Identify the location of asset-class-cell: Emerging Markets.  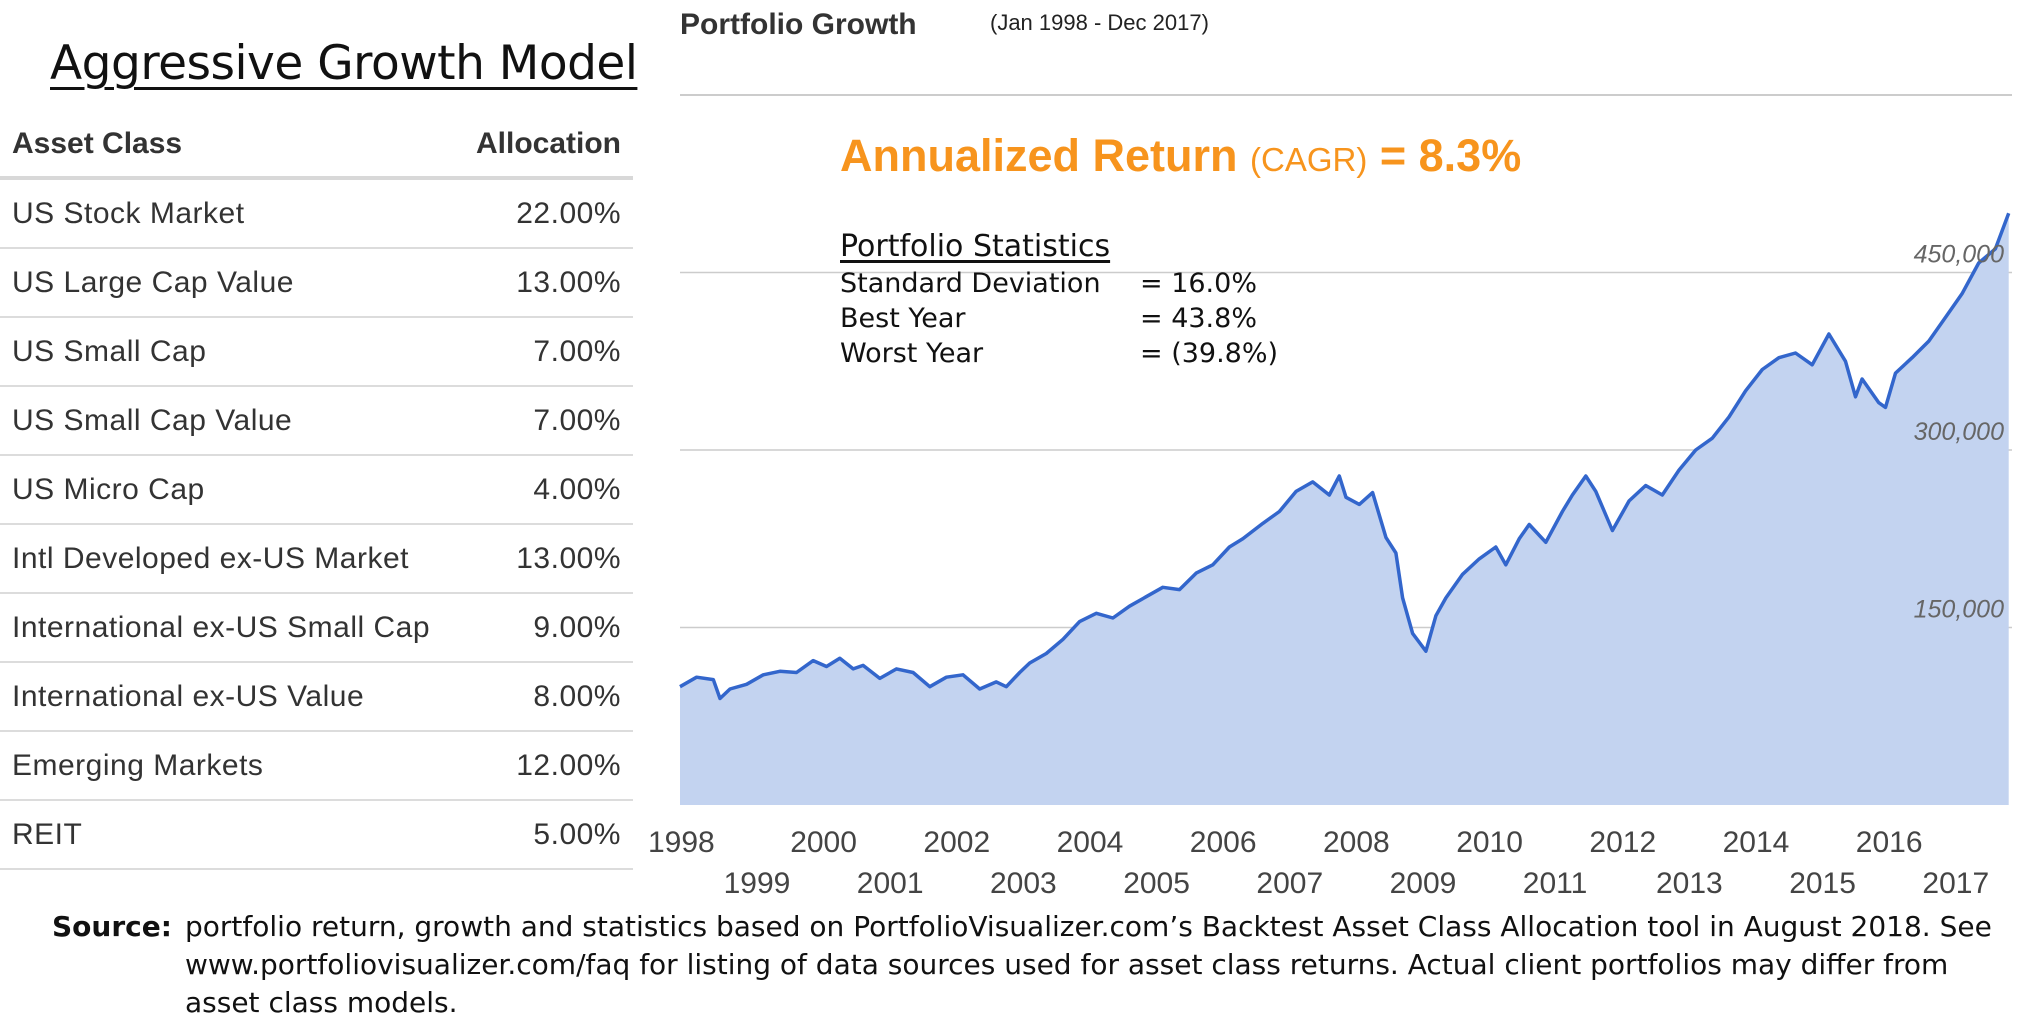
(229, 766).